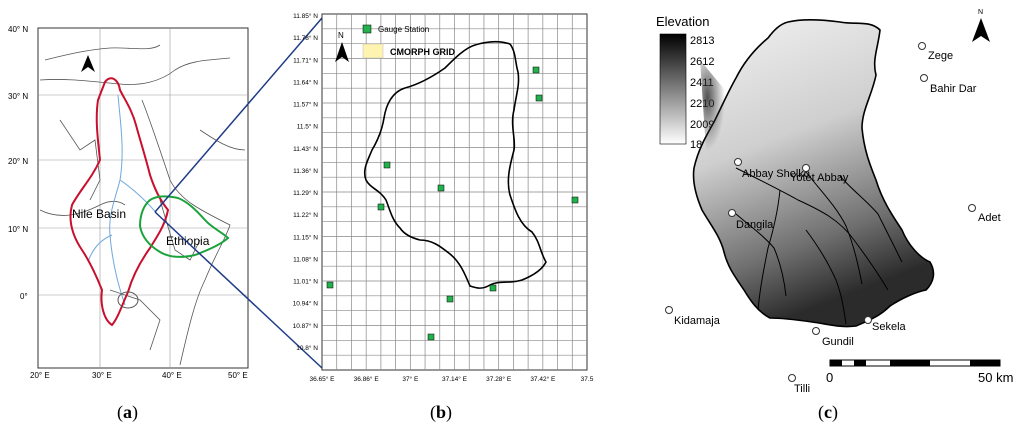 Image resolution: width=1024 pixels, height=435 pixels. What do you see at coordinates (40, 375) in the screenshot?
I see `lon-tick: 20° E` at bounding box center [40, 375].